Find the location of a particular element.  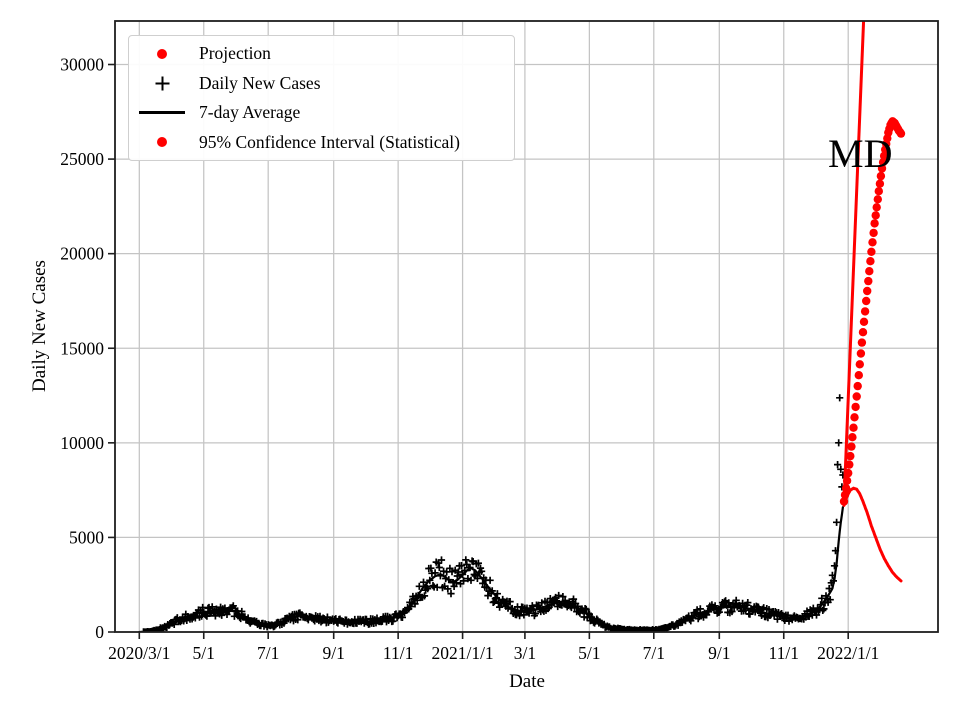

y-tick-label: 30000 is located at coordinates (82, 65).